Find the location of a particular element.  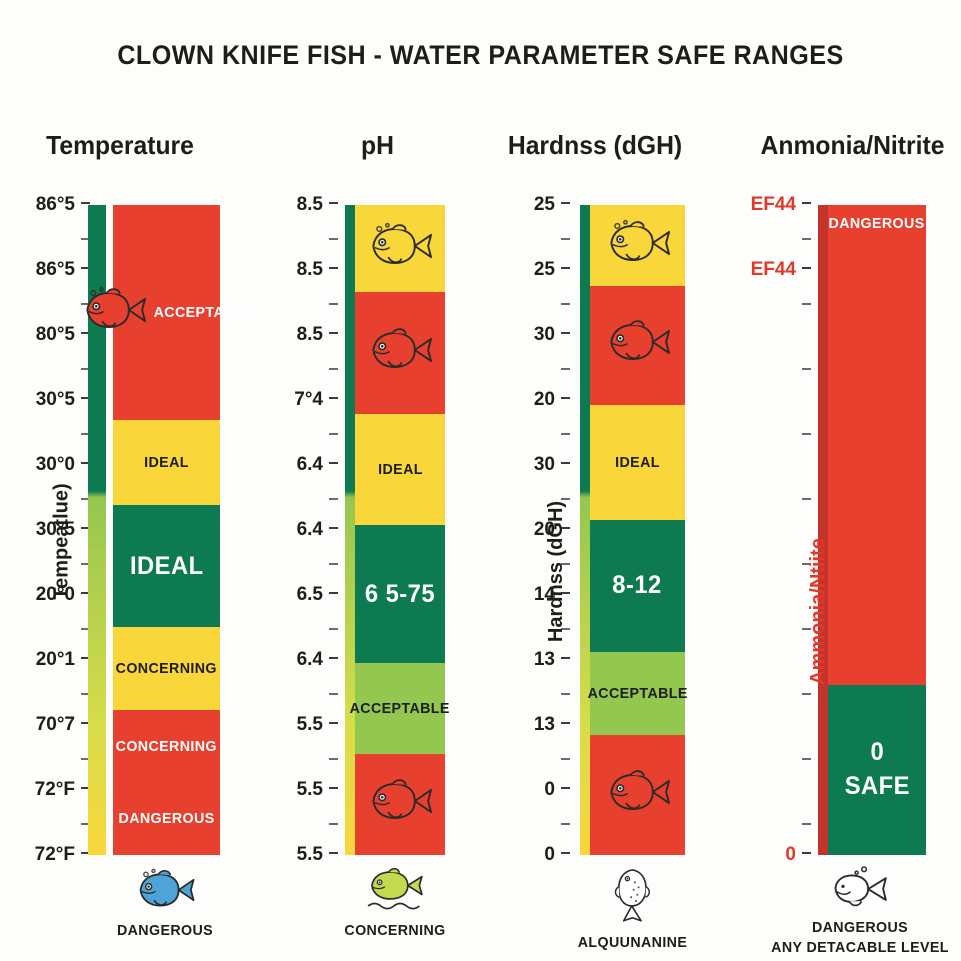

segment-label-line: 8-12 is located at coordinates (637, 585).